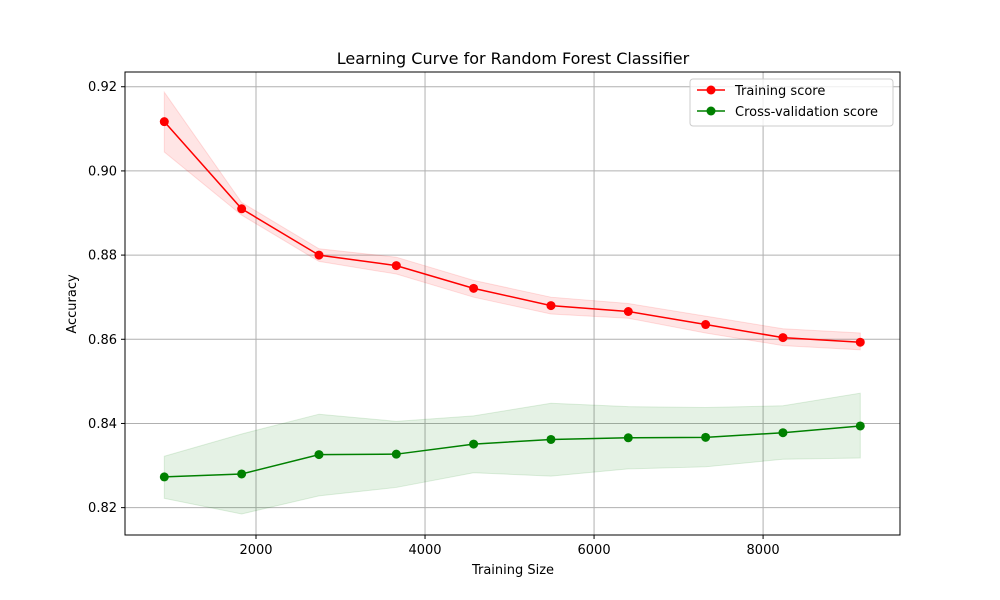  Describe the element at coordinates (711, 111) in the screenshot. I see `legend-marker-cv` at that location.